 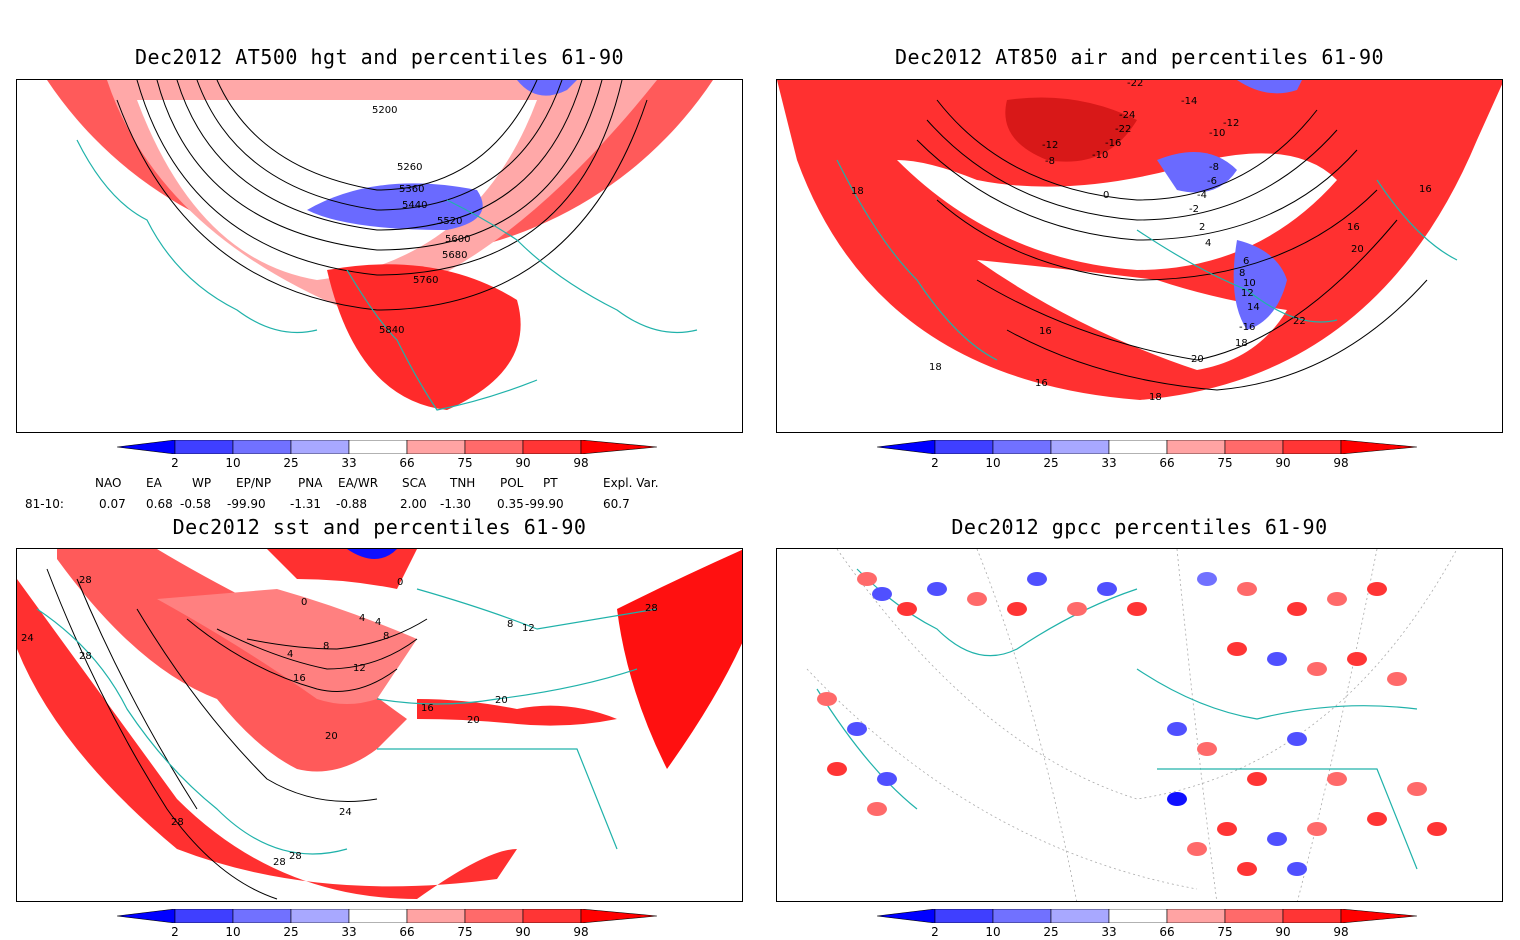 What do you see at coordinates (1127, 115) in the screenshot?
I see `contour-label: -24` at bounding box center [1127, 115].